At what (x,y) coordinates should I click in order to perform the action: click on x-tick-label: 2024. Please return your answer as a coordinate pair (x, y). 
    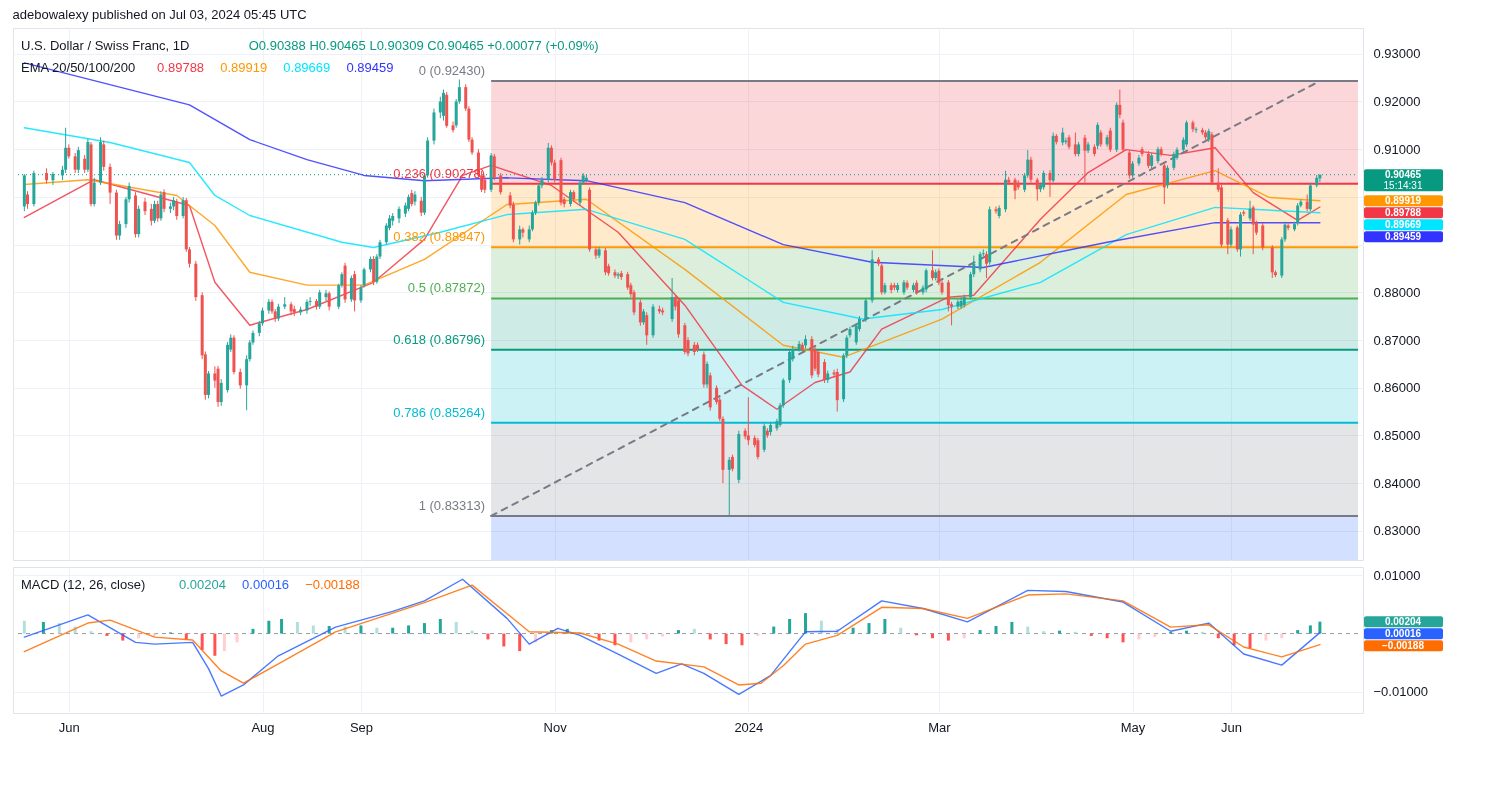
    Looking at the image, I should click on (749, 727).